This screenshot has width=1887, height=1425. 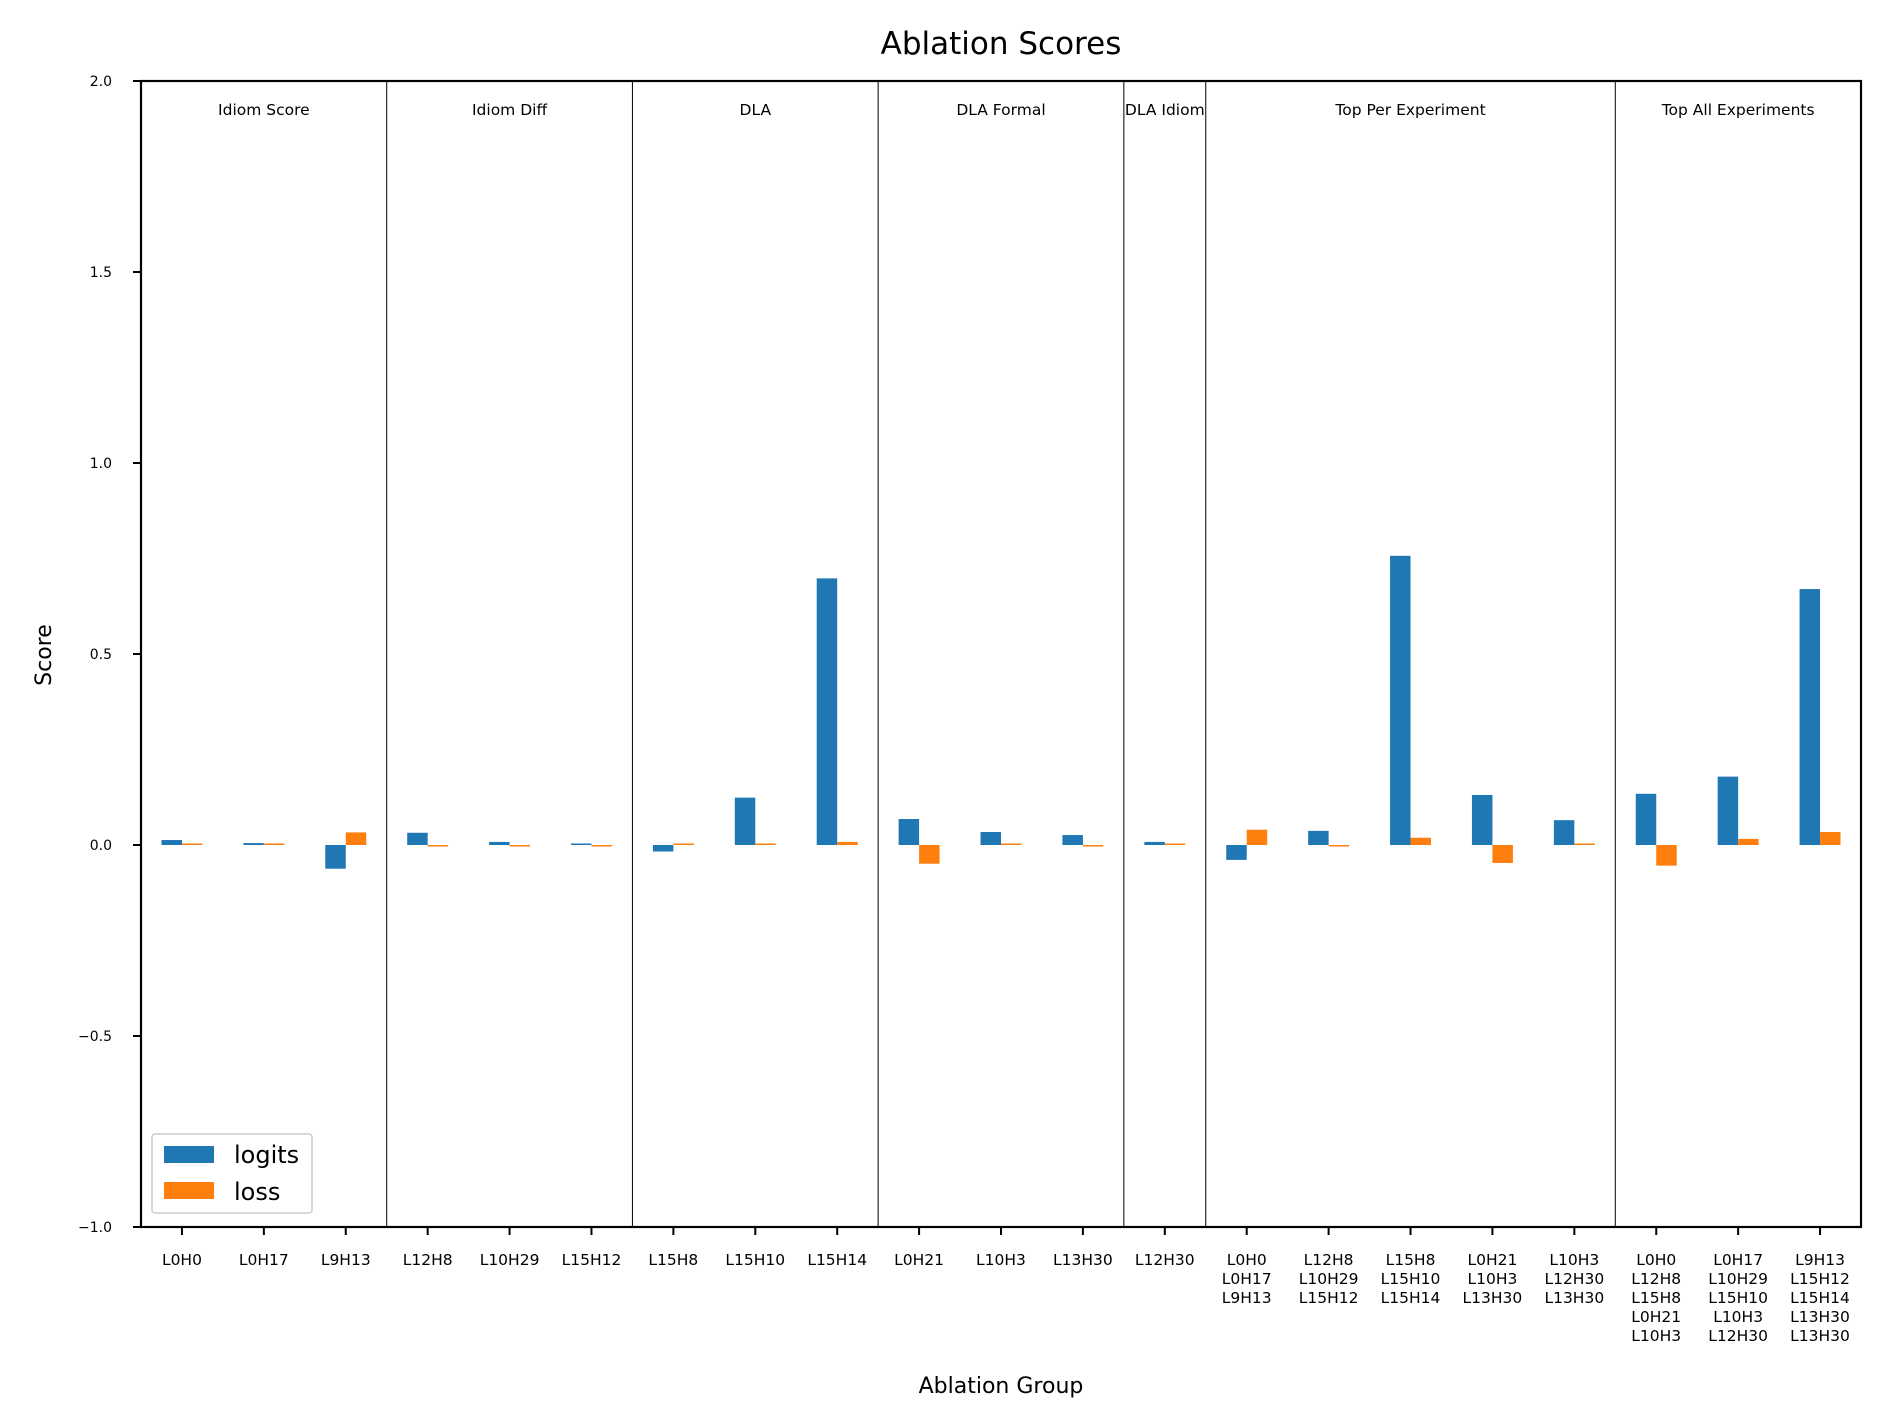 I want to click on y-tick-label: −1.0, so click(x=95, y=1228).